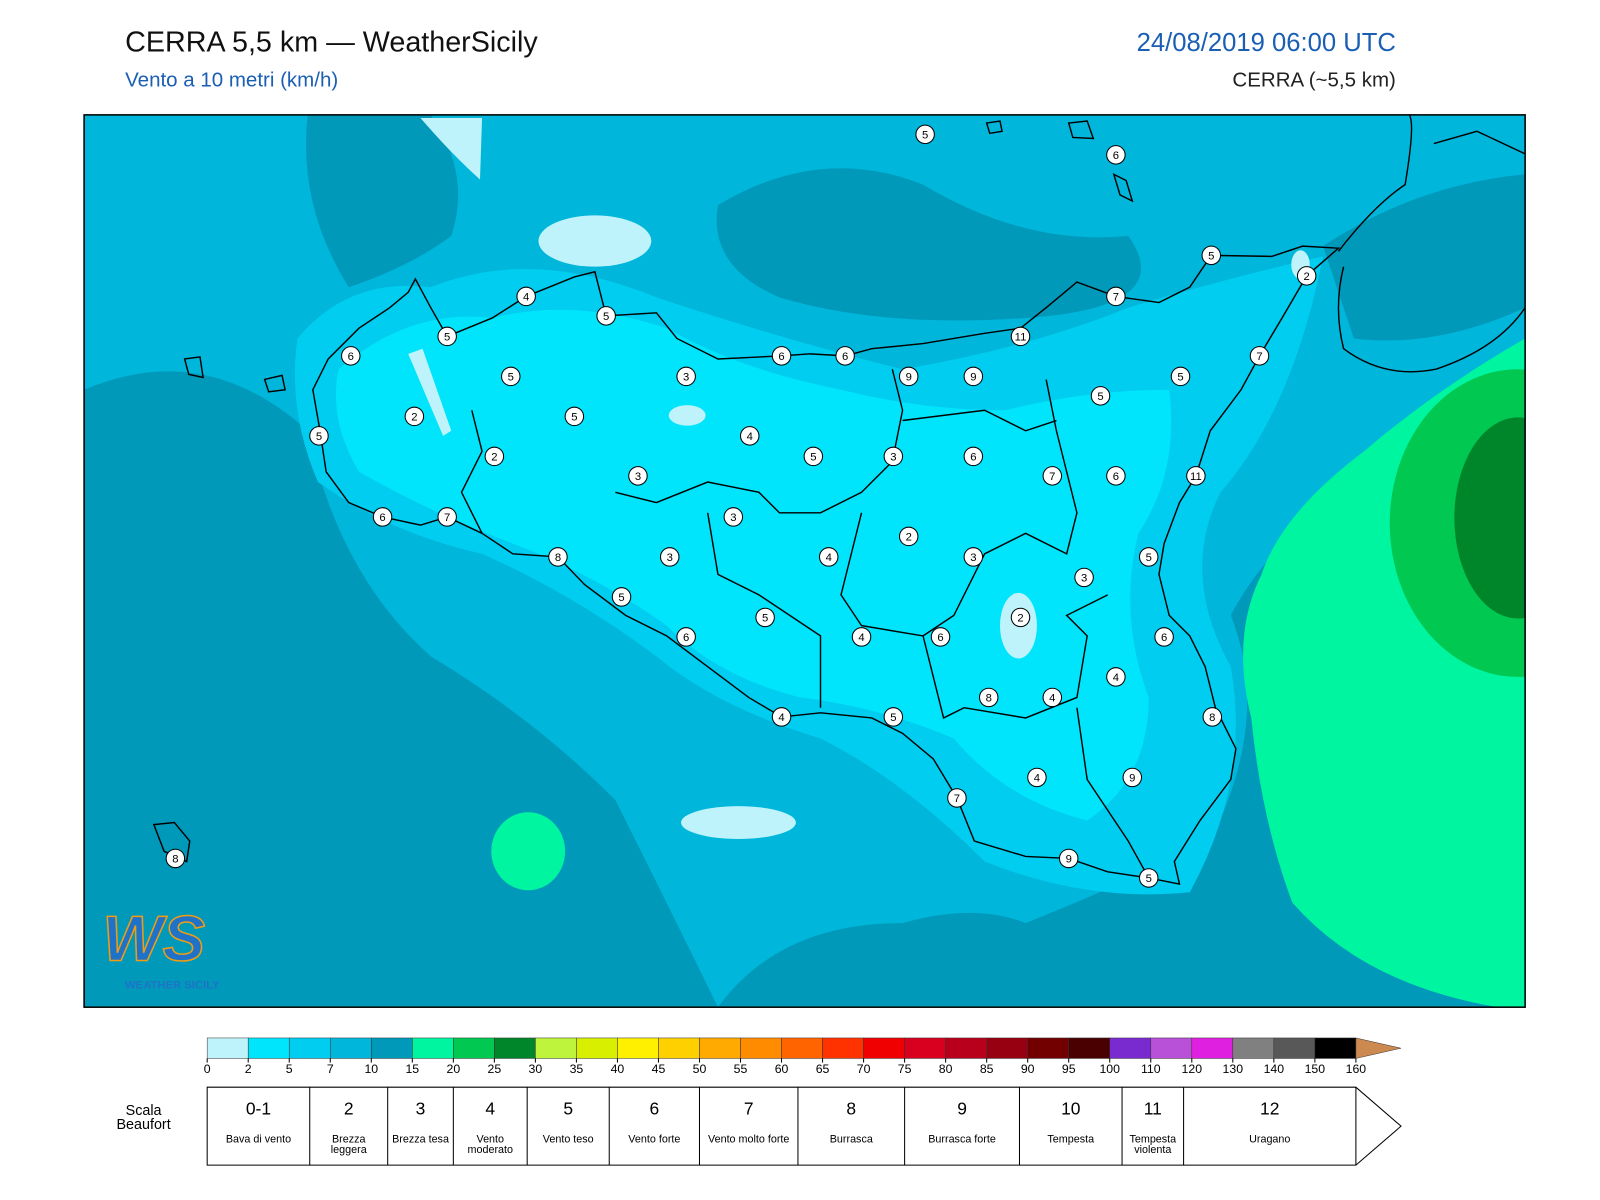 This screenshot has height=1200, width=1600. I want to click on beaufort-description: Burrasca, so click(851, 1139).